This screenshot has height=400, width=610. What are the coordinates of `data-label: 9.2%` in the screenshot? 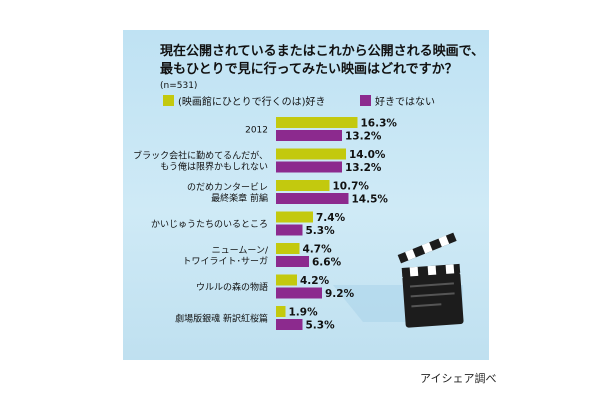 It's located at (340, 294).